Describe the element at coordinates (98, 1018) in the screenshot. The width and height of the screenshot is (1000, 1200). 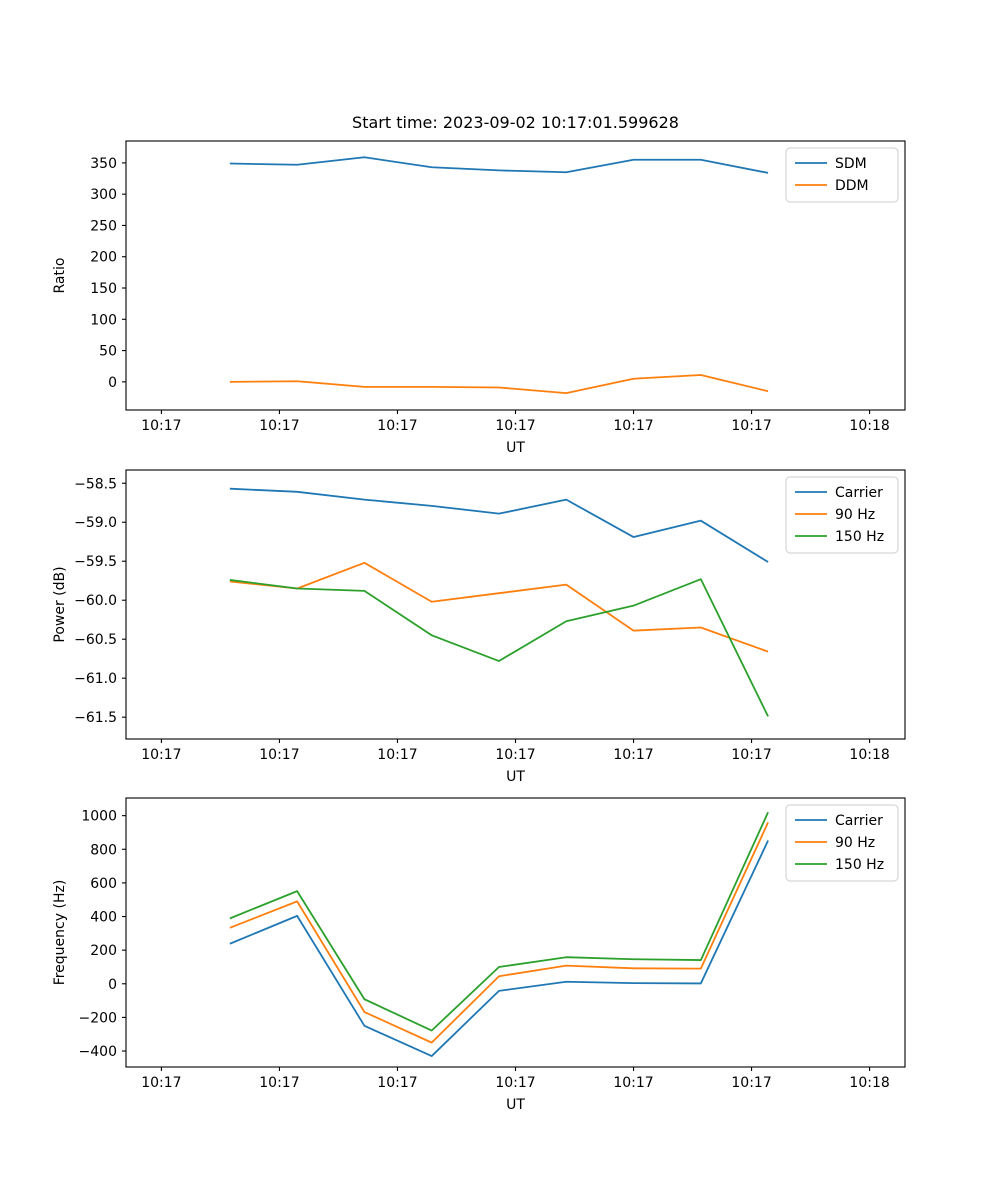
I see `frequency-ytick-label: −200` at that location.